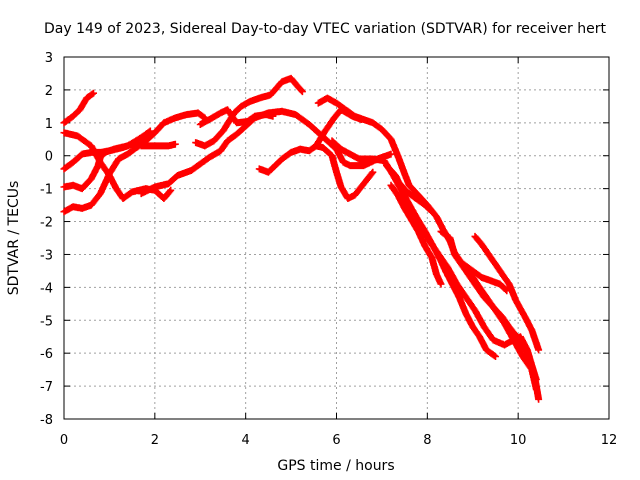  Describe the element at coordinates (46, 223) in the screenshot. I see `y-tick-label: -2` at that location.